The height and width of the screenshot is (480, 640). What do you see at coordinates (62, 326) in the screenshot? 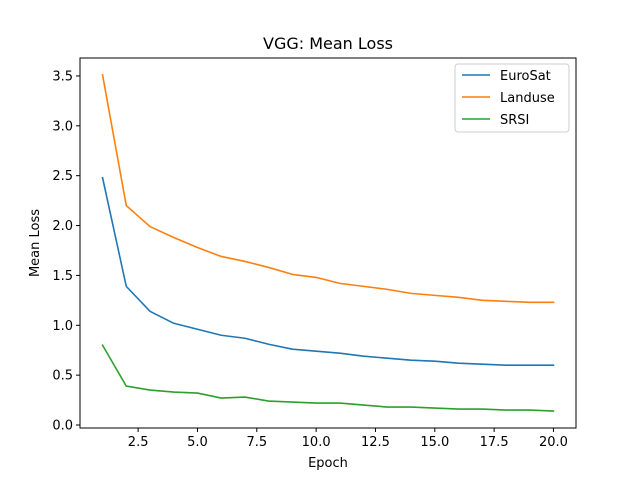
I see `y-tick-label: 1.0` at bounding box center [62, 326].